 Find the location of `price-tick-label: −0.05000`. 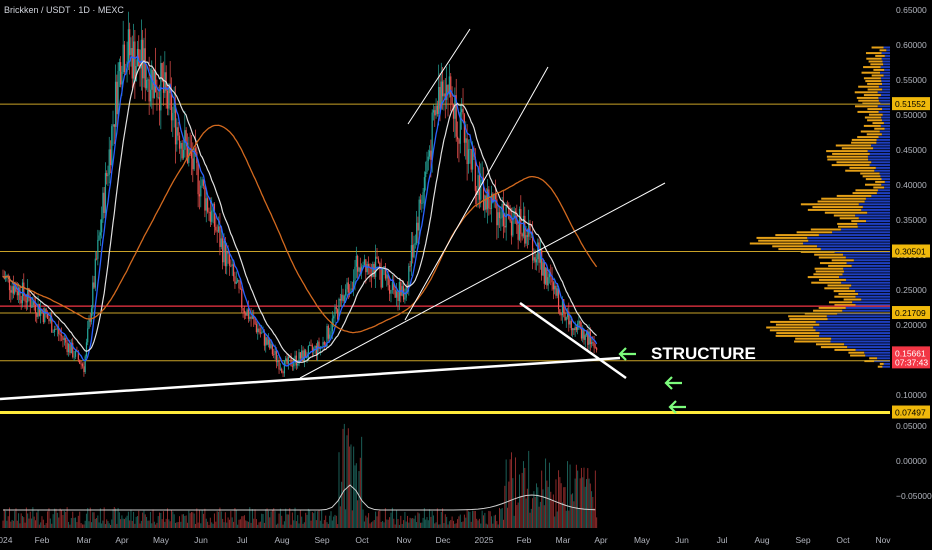

price-tick-label: −0.05000 is located at coordinates (914, 496).